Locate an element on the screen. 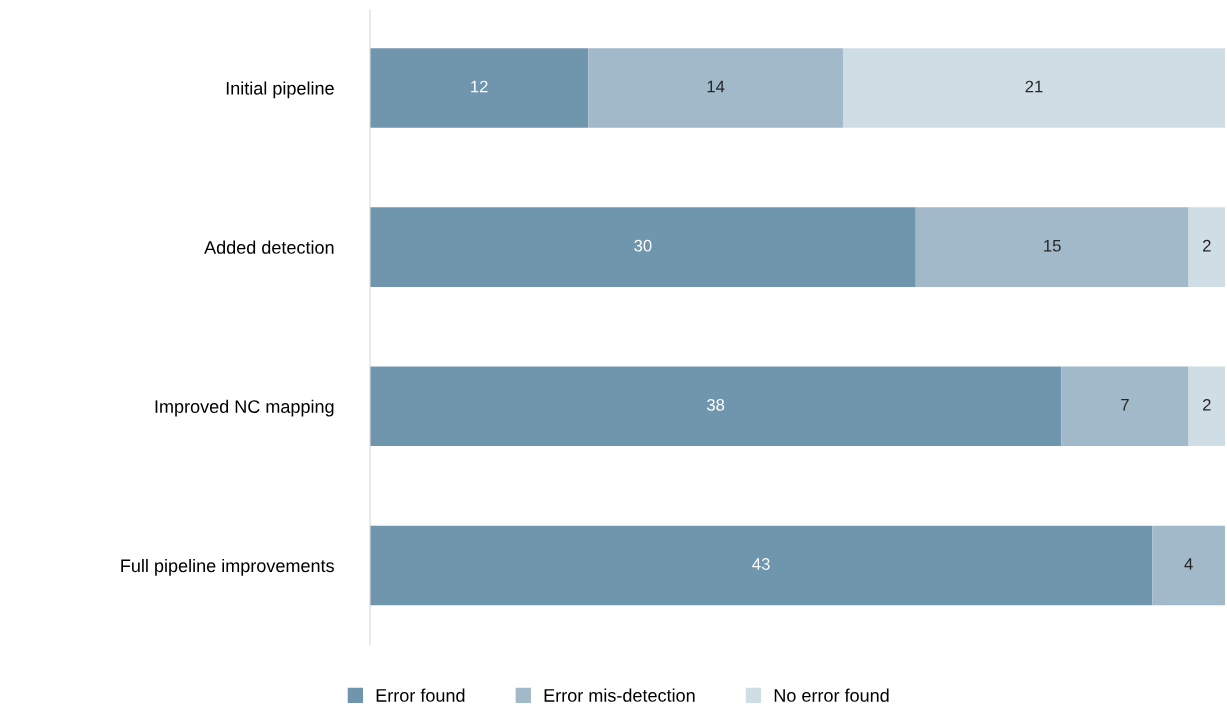 The image size is (1227, 711). data-label: 7 is located at coordinates (1125, 405).